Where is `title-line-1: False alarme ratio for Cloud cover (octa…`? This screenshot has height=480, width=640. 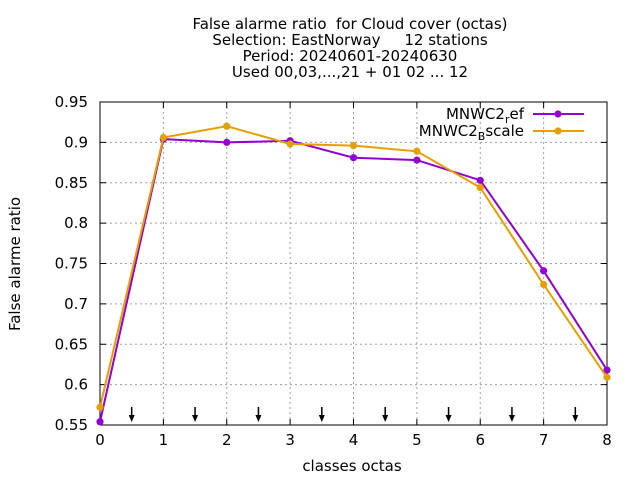 title-line-1: False alarme ratio for Cloud cover (octa… is located at coordinates (350, 24).